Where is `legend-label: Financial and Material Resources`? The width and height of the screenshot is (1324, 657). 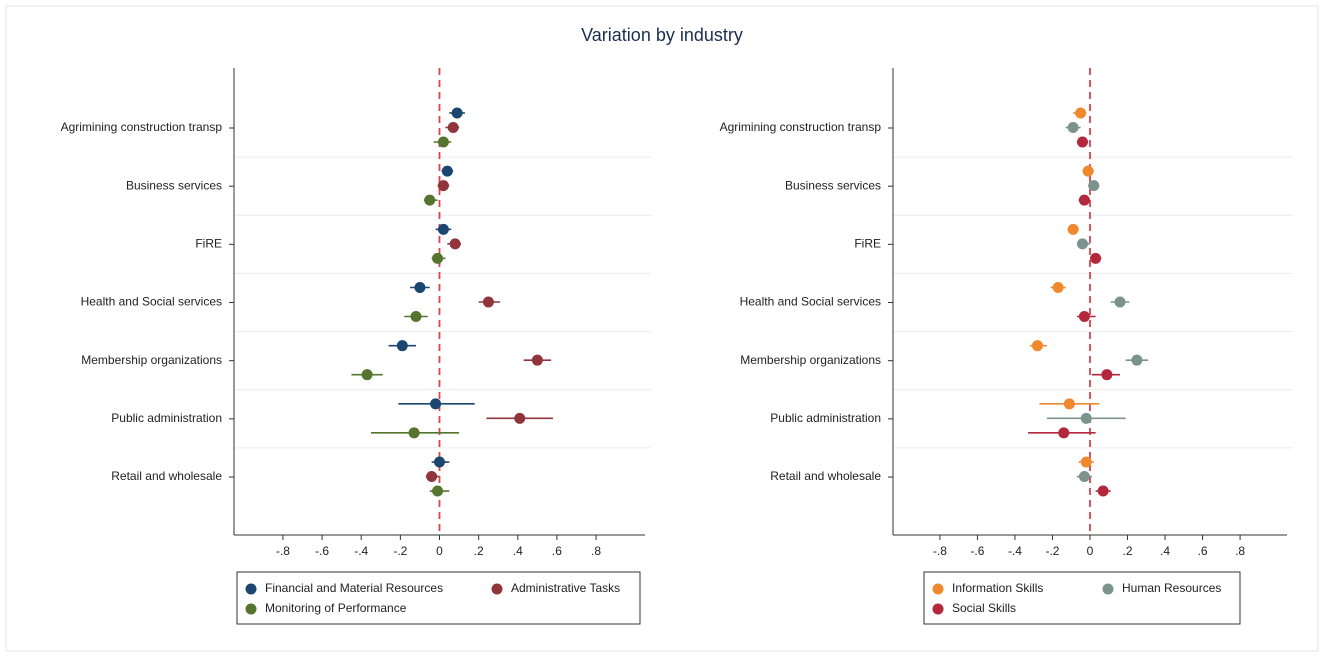
legend-label: Financial and Material Resources is located at coordinates (354, 588).